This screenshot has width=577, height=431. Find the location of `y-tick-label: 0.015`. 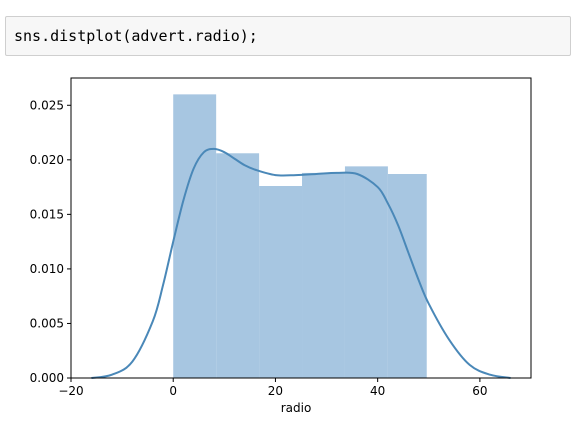

y-tick-label: 0.015 is located at coordinates (47, 214).